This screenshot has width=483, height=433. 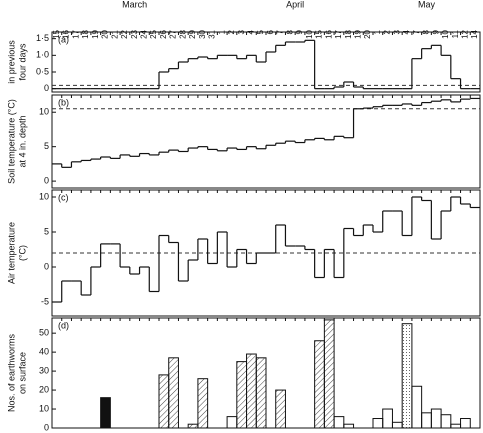 What do you see at coordinates (44, 389) in the screenshot?
I see `y-tick-label: 20` at bounding box center [44, 389].